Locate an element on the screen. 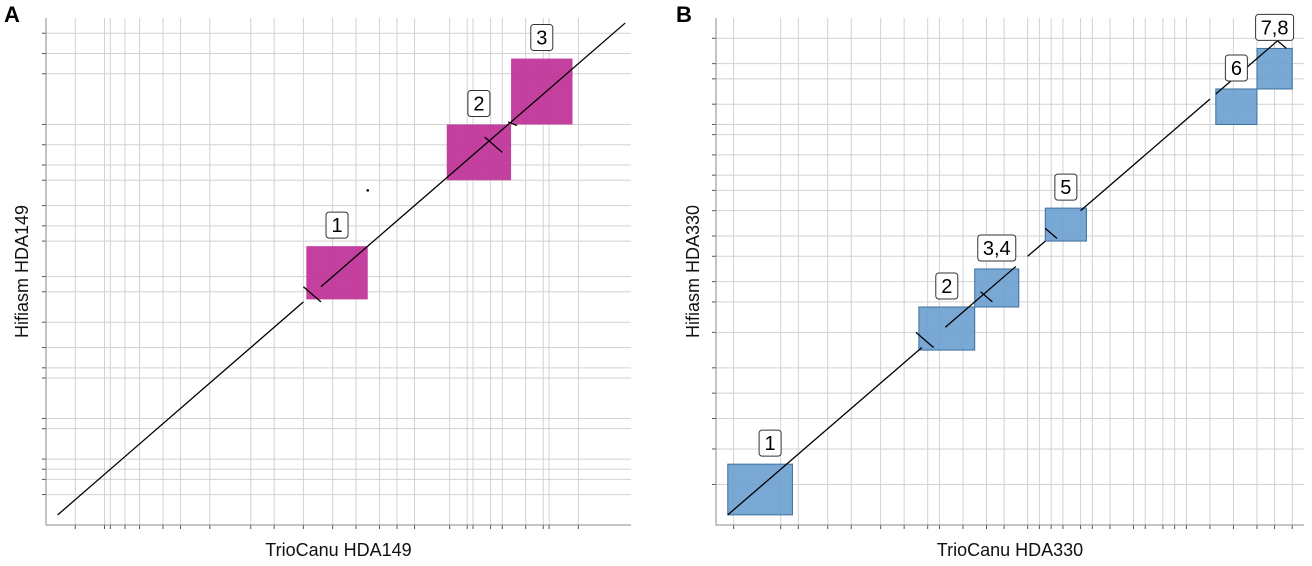 The width and height of the screenshot is (1312, 566). region-label-text: 6 is located at coordinates (1236, 69).